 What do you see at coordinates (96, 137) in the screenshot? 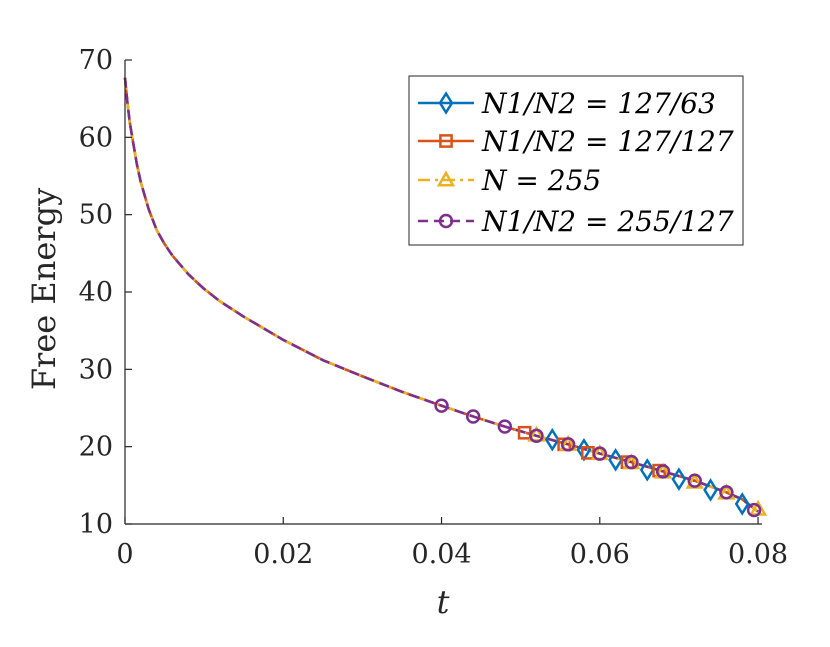
I see `y-tick-label: 60` at bounding box center [96, 137].